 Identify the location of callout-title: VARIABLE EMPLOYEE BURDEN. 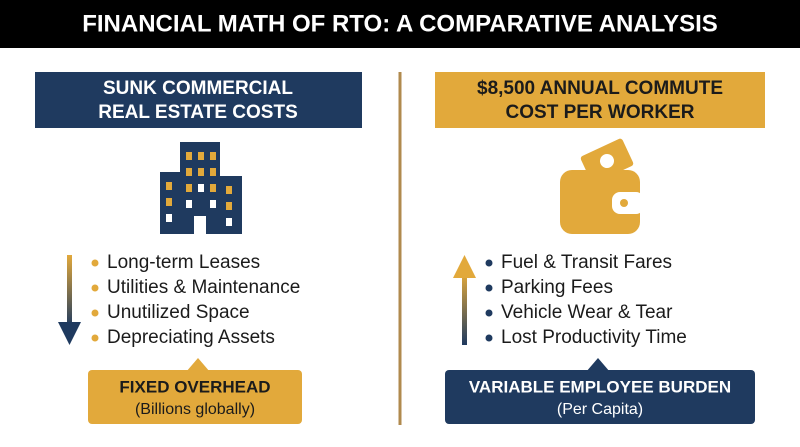
(600, 386).